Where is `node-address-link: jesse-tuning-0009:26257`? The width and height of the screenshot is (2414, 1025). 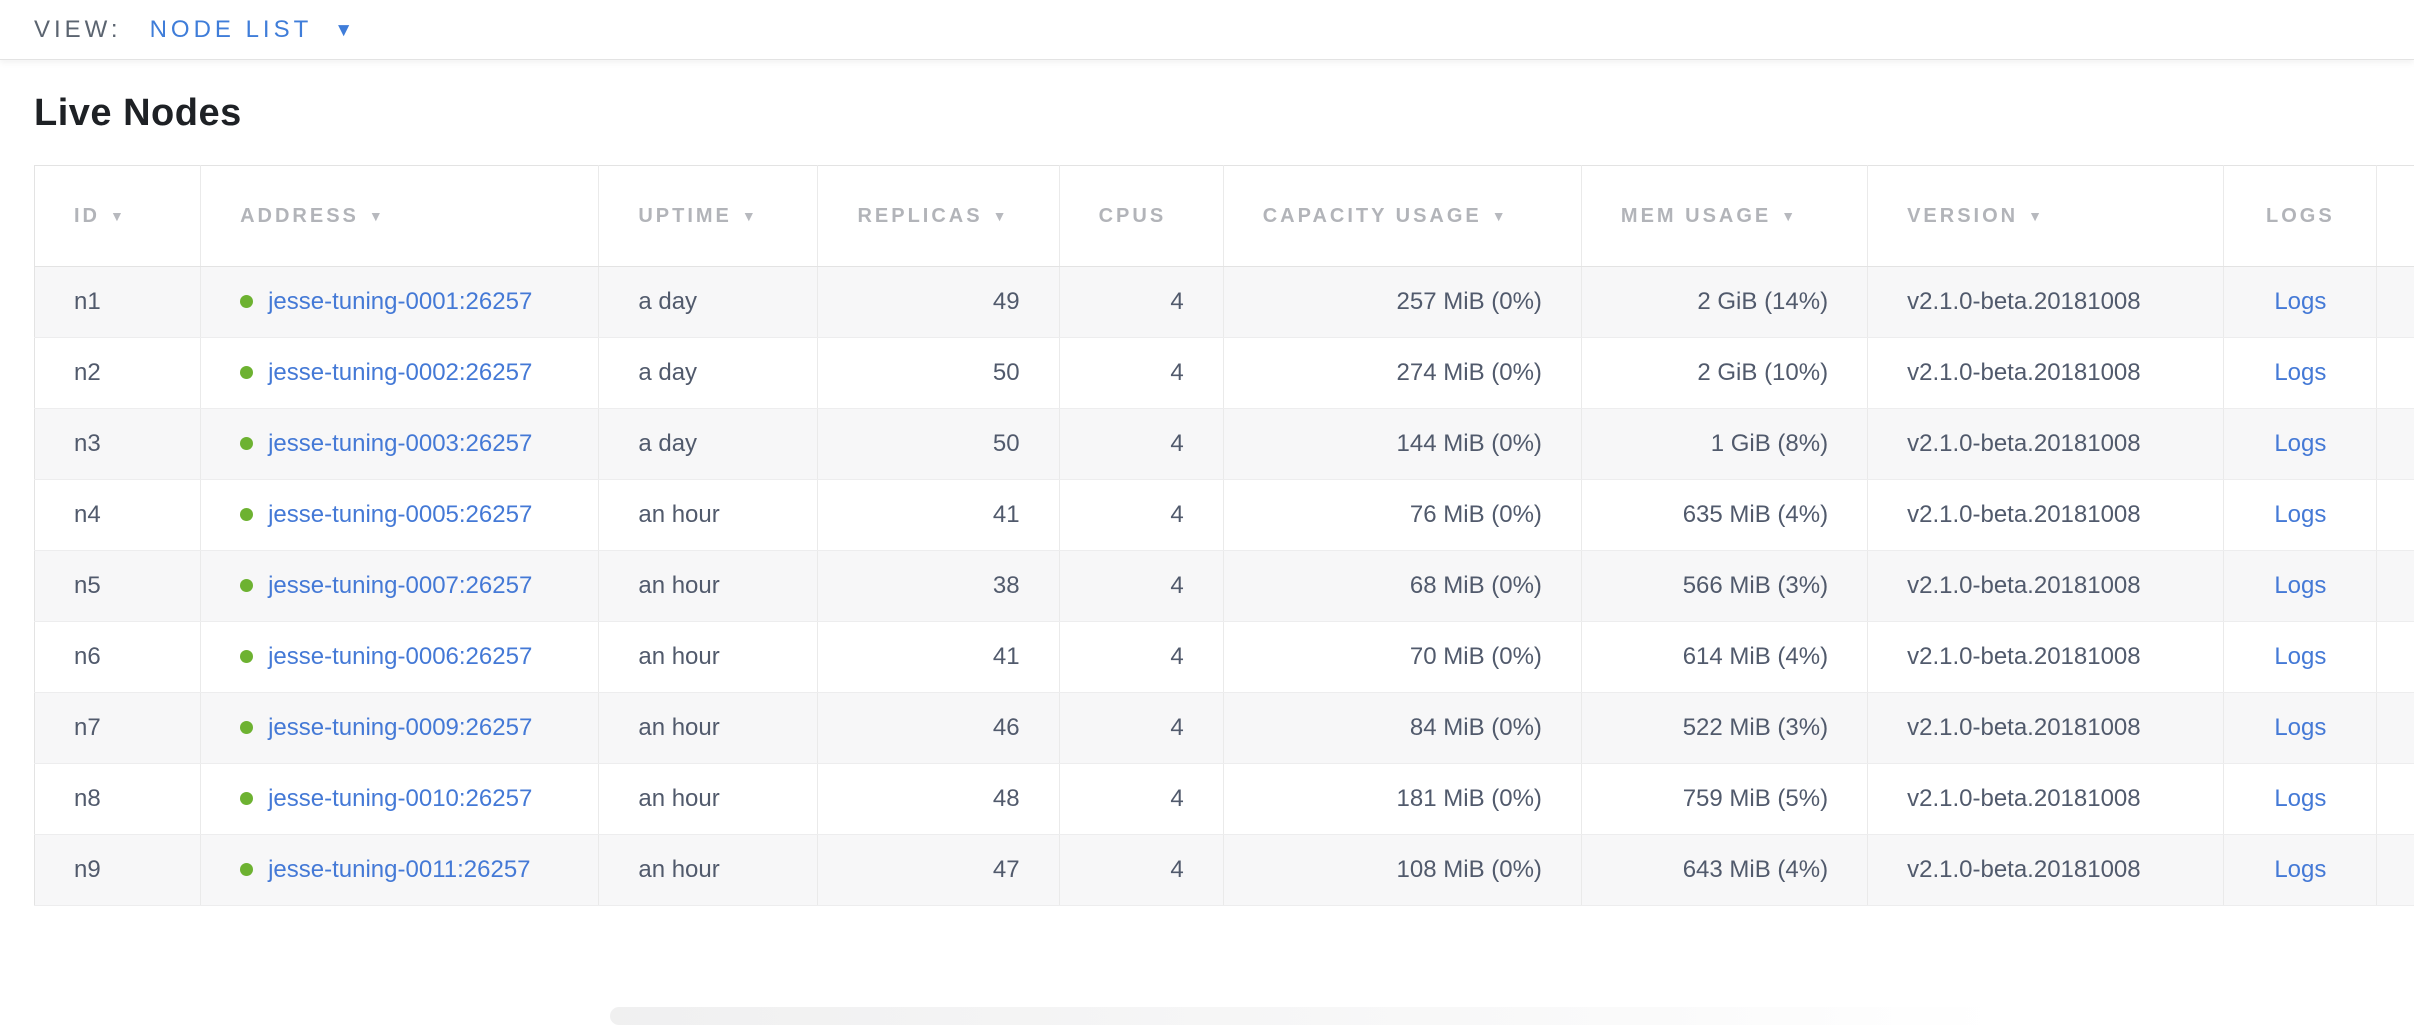 node-address-link: jesse-tuning-0009:26257 is located at coordinates (400, 727).